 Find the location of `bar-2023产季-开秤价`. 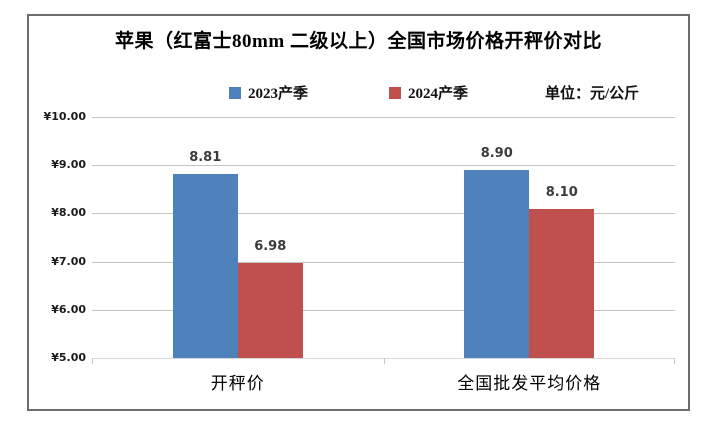

bar-2023产季-开秤价 is located at coordinates (205, 266).